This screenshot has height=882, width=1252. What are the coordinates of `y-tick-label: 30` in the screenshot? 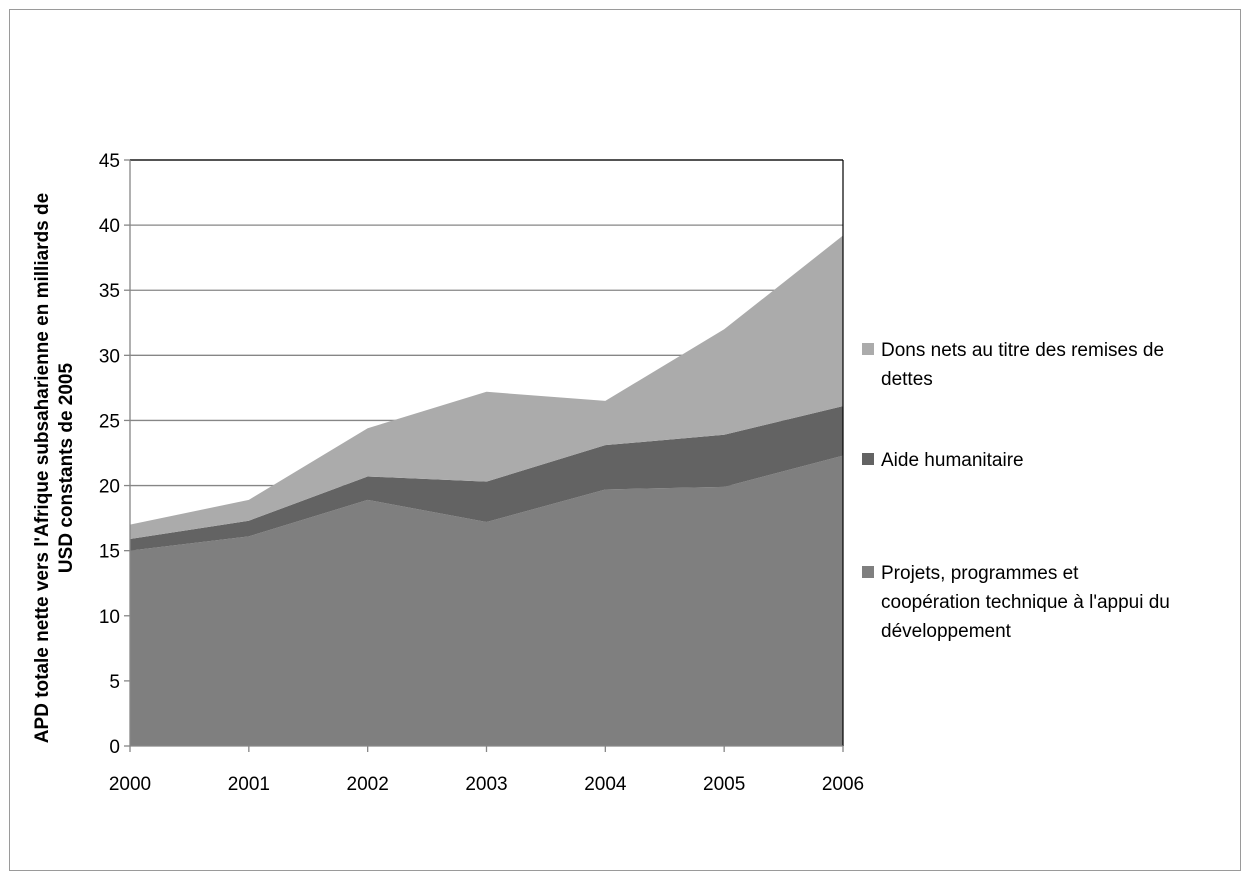 It's located at (109, 356).